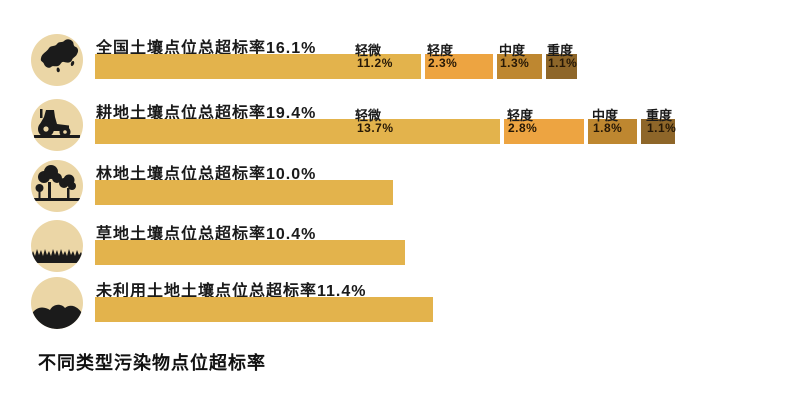 The height and width of the screenshot is (402, 800). Describe the element at coordinates (523, 128) in the screenshot. I see `severity-value: 2.8%` at that location.